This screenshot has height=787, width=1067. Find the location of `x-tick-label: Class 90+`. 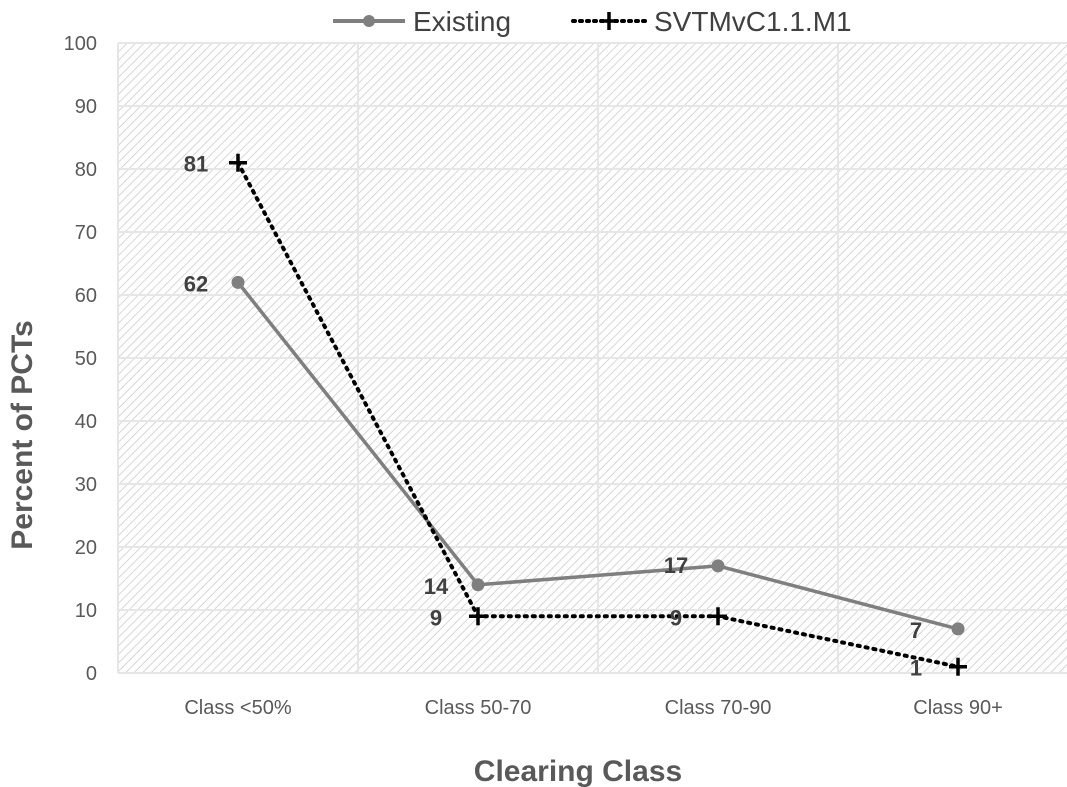

x-tick-label: Class 90+ is located at coordinates (958, 708).